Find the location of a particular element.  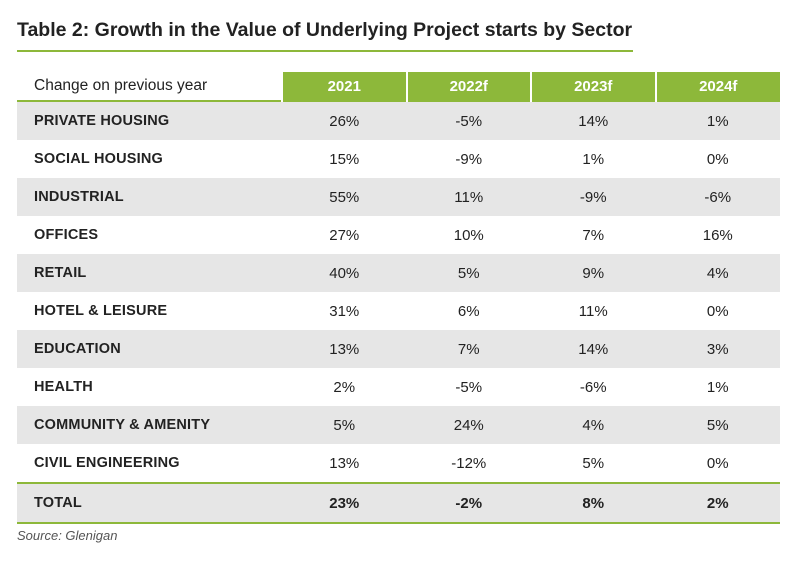

total-row: TOTAL 23% -2% 8% 2% is located at coordinates (398, 503).